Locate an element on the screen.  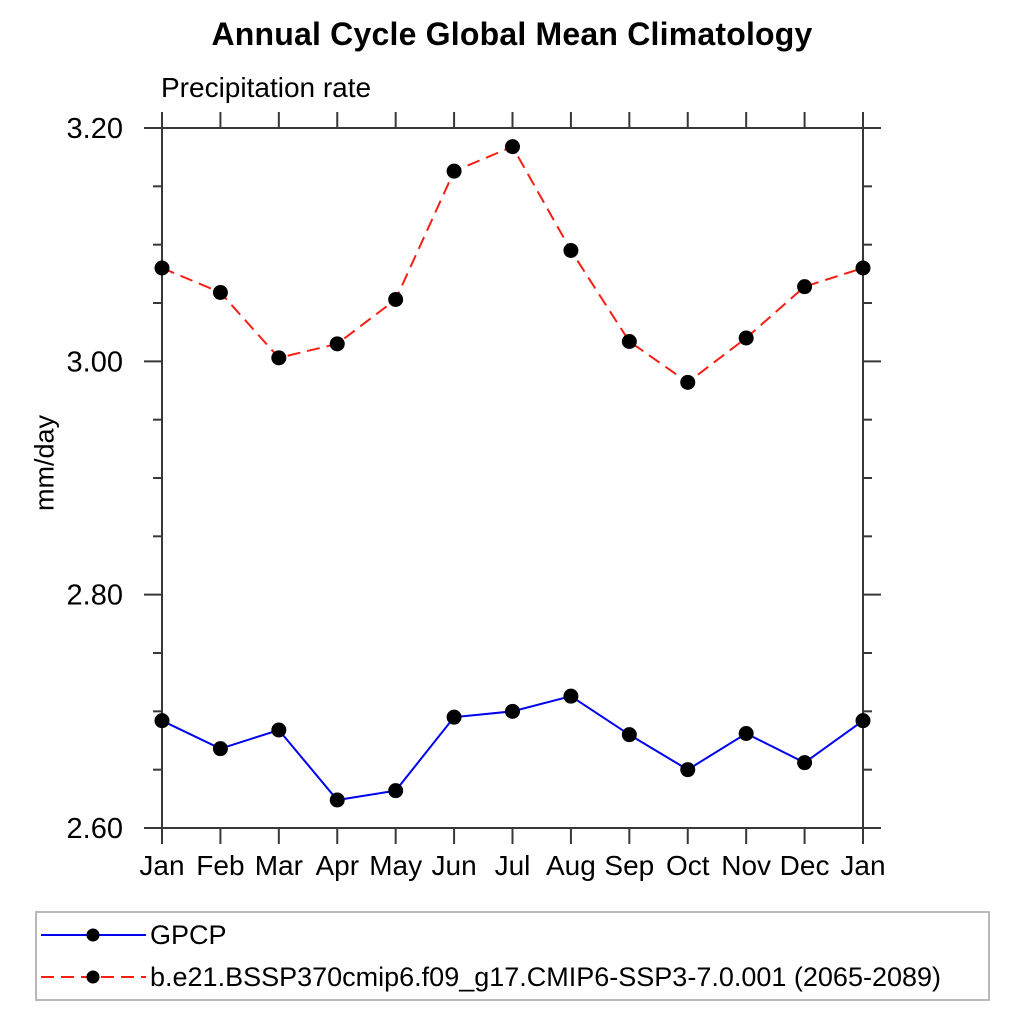
x-tick-label: Nov is located at coordinates (746, 865).